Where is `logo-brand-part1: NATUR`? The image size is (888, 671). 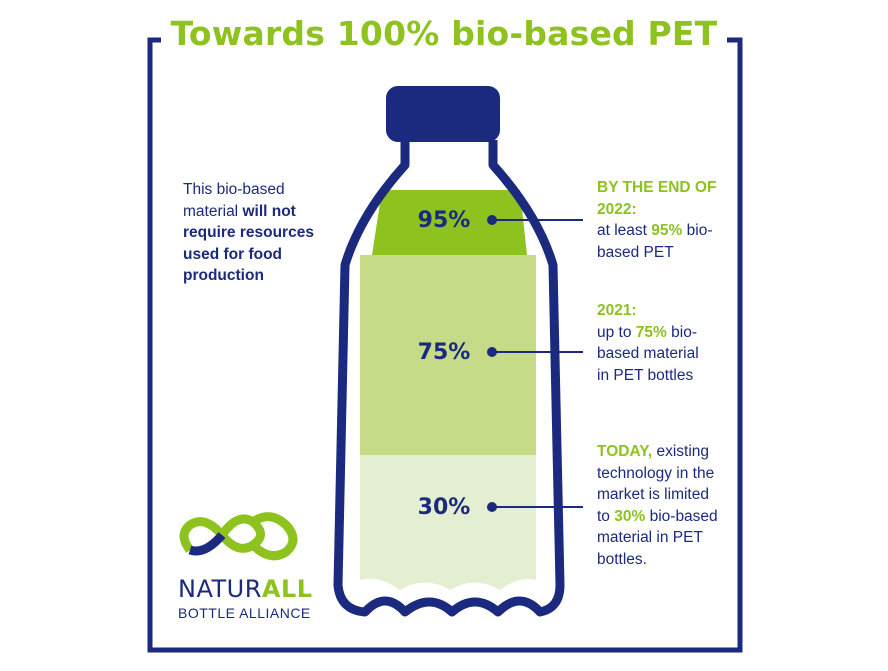
logo-brand-part1: NATUR is located at coordinates (220, 589).